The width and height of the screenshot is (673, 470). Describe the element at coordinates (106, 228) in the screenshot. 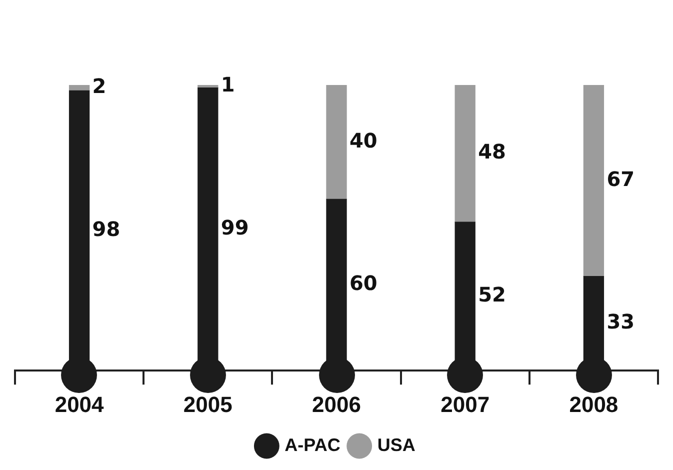

I see `data-label: 98` at that location.